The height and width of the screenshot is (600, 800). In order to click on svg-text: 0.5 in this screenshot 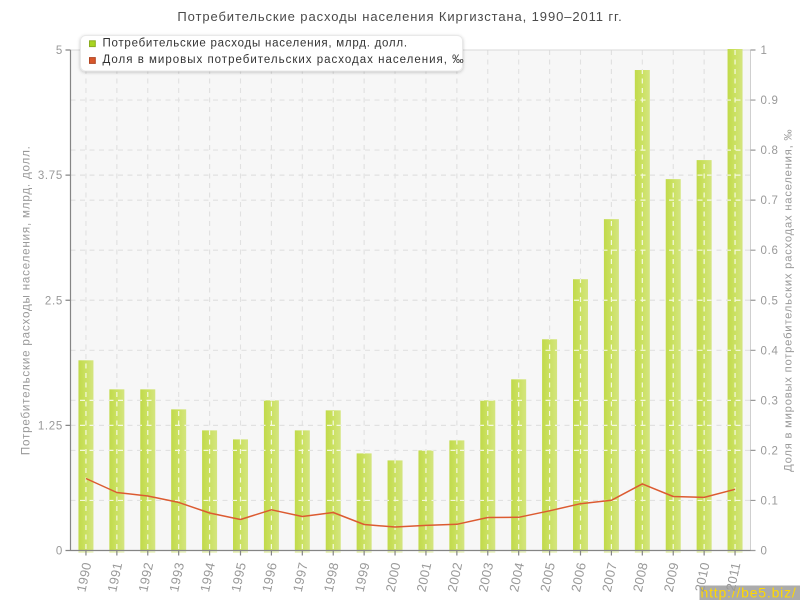, I will do `click(770, 301)`.